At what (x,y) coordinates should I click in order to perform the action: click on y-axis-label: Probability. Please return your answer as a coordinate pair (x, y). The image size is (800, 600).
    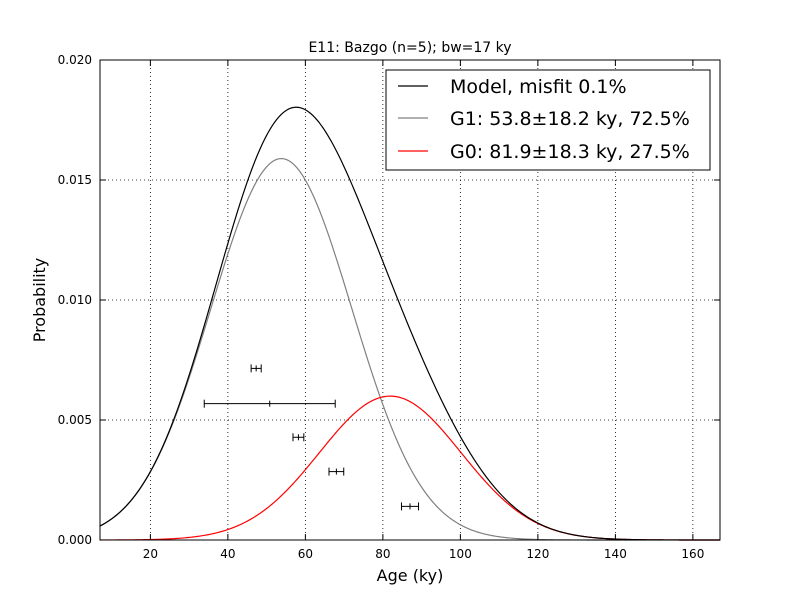
    Looking at the image, I should click on (39, 300).